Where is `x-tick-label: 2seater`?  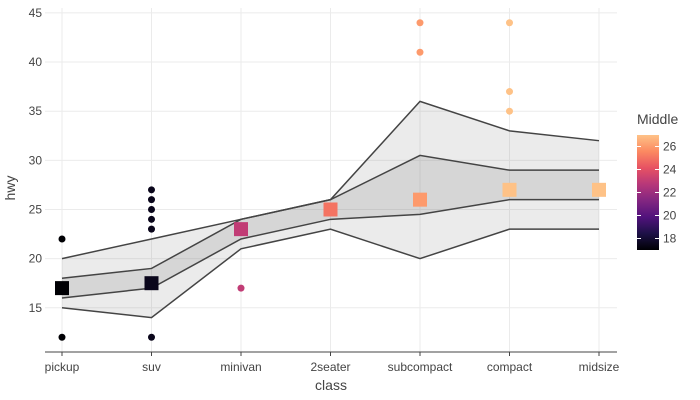 x-tick-label: 2seater is located at coordinates (330, 367).